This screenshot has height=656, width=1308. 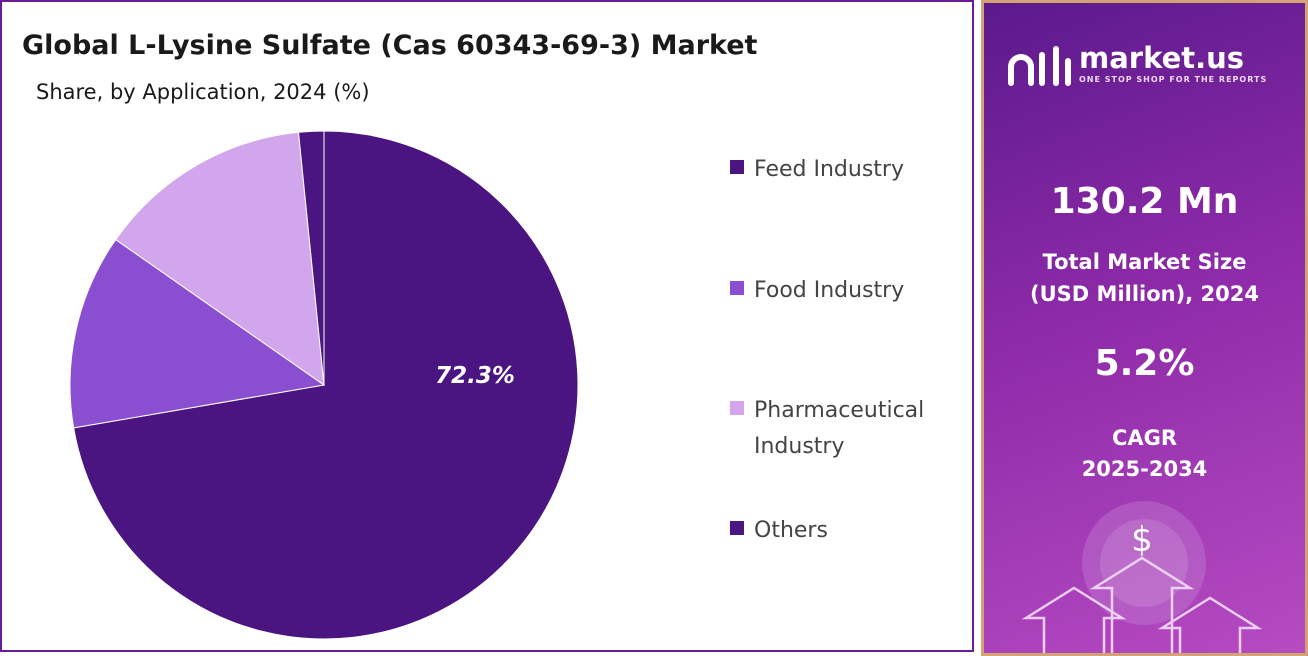 I want to click on legend-label: Food Industry, so click(x=829, y=290).